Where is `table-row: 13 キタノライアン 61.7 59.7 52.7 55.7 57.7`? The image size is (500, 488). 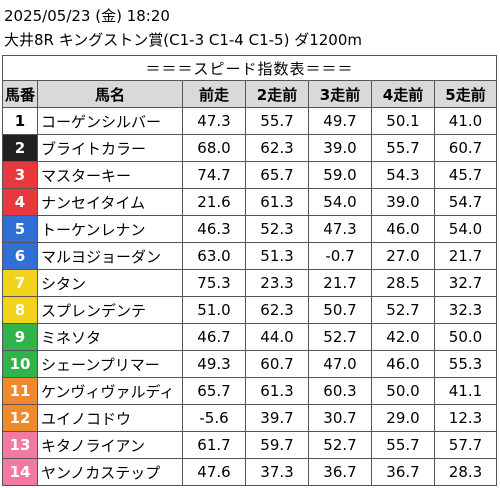
table-row: 13 キタノライアン 61.7 59.7 52.7 55.7 57.7 is located at coordinates (249, 445).